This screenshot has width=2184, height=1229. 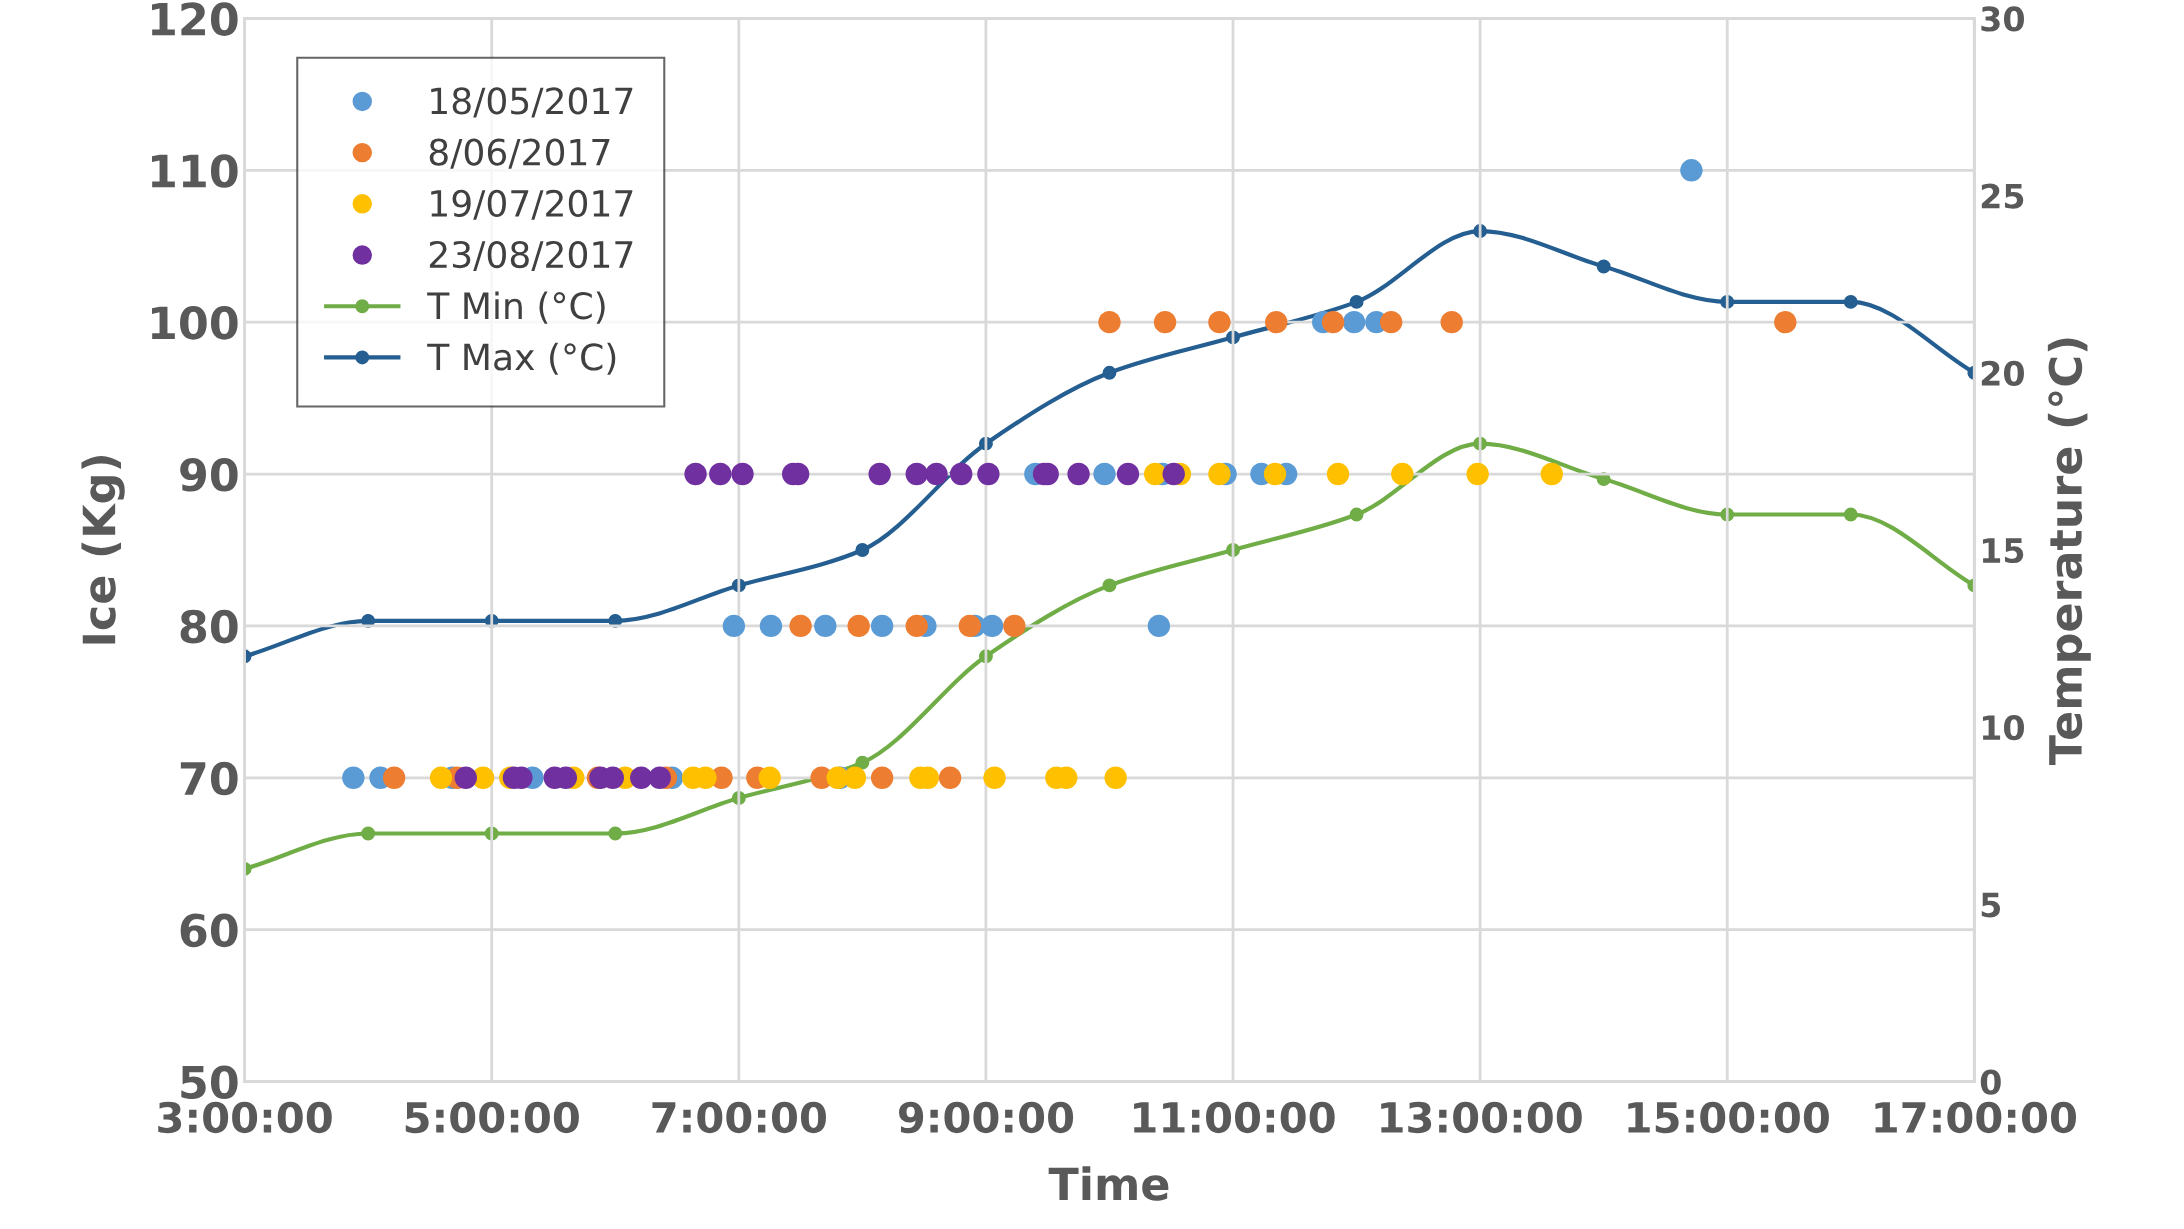 I want to click on y2-tick-label: 5, so click(x=1991, y=905).